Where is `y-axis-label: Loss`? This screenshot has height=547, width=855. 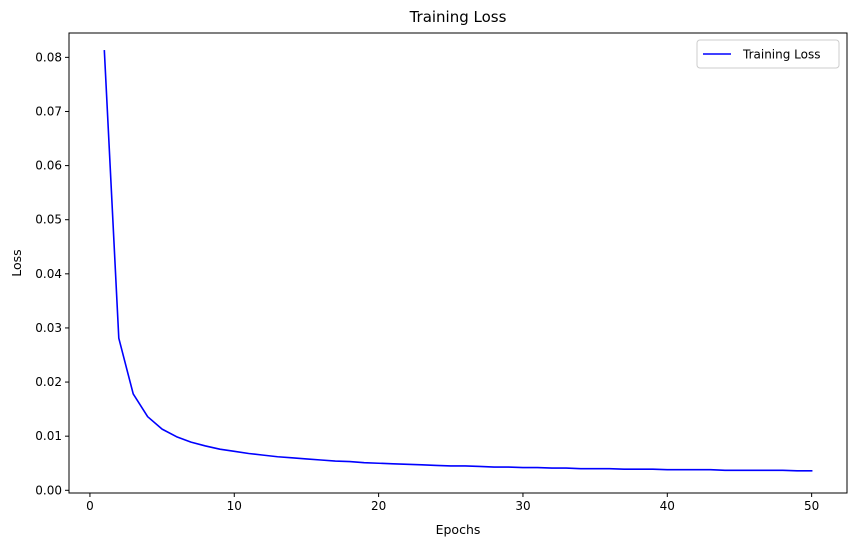 y-axis-label: Loss is located at coordinates (16, 262).